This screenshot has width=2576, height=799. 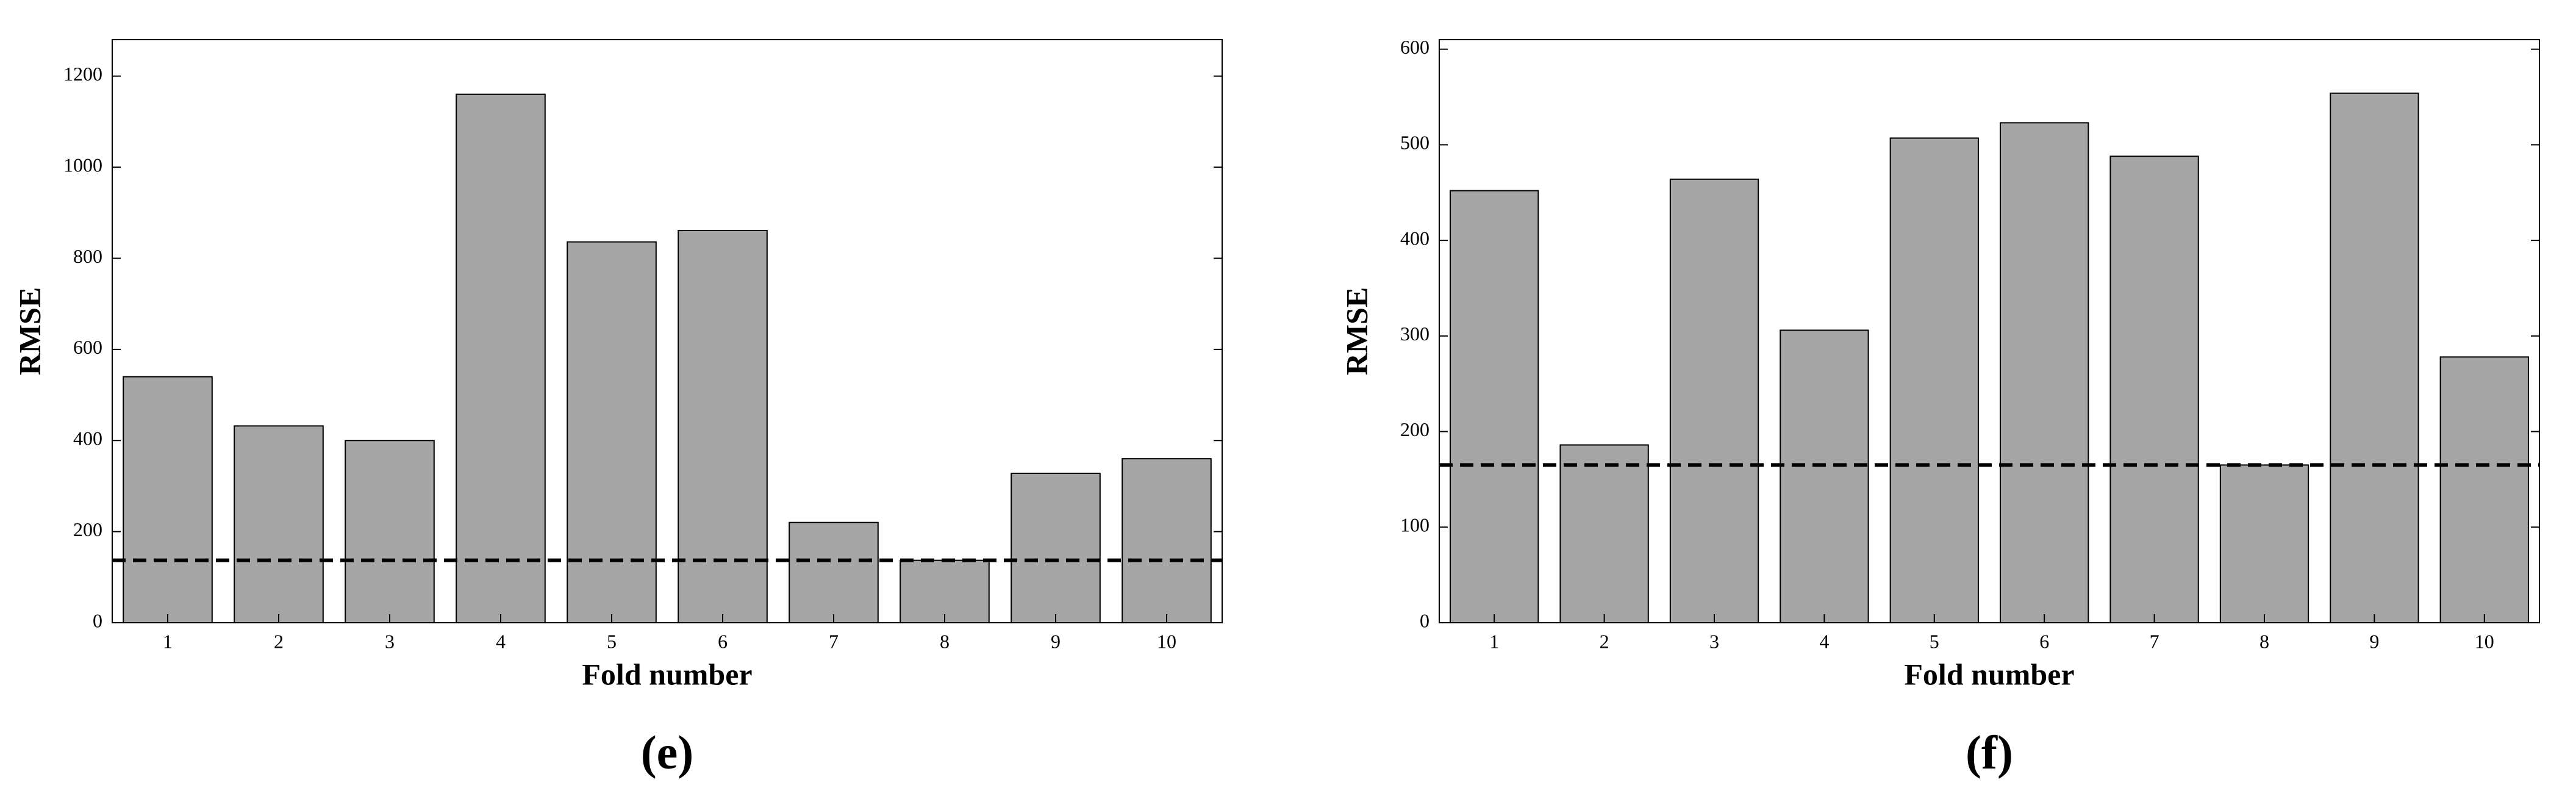 What do you see at coordinates (1414, 334) in the screenshot?
I see `y-tick-label: 300` at bounding box center [1414, 334].